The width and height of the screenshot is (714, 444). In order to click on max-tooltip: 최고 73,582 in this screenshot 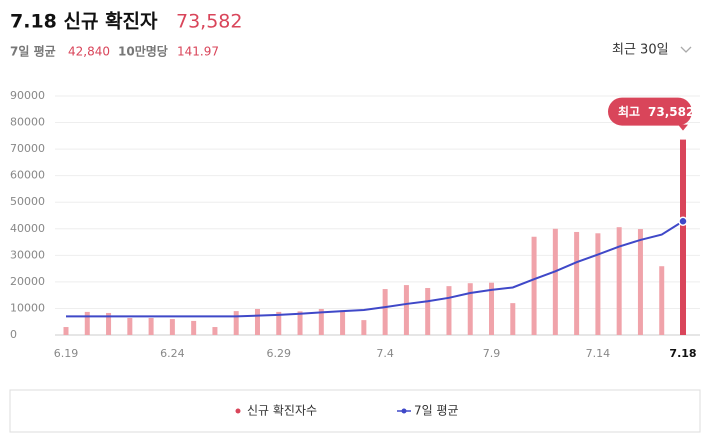, I will do `click(651, 114)`.